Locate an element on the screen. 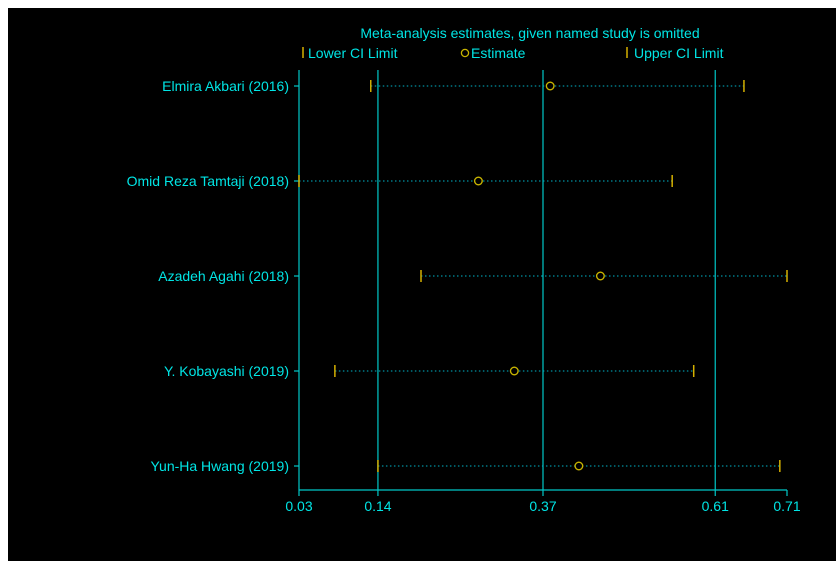  study-label-4: Yun-Ha Hwang (2019) is located at coordinates (219, 466).